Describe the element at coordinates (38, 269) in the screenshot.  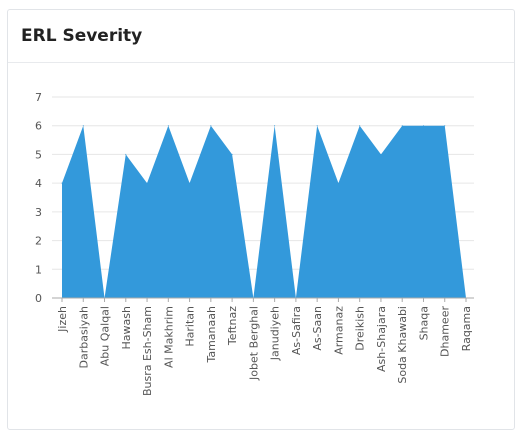
I see `y-tick-label: 1` at that location.